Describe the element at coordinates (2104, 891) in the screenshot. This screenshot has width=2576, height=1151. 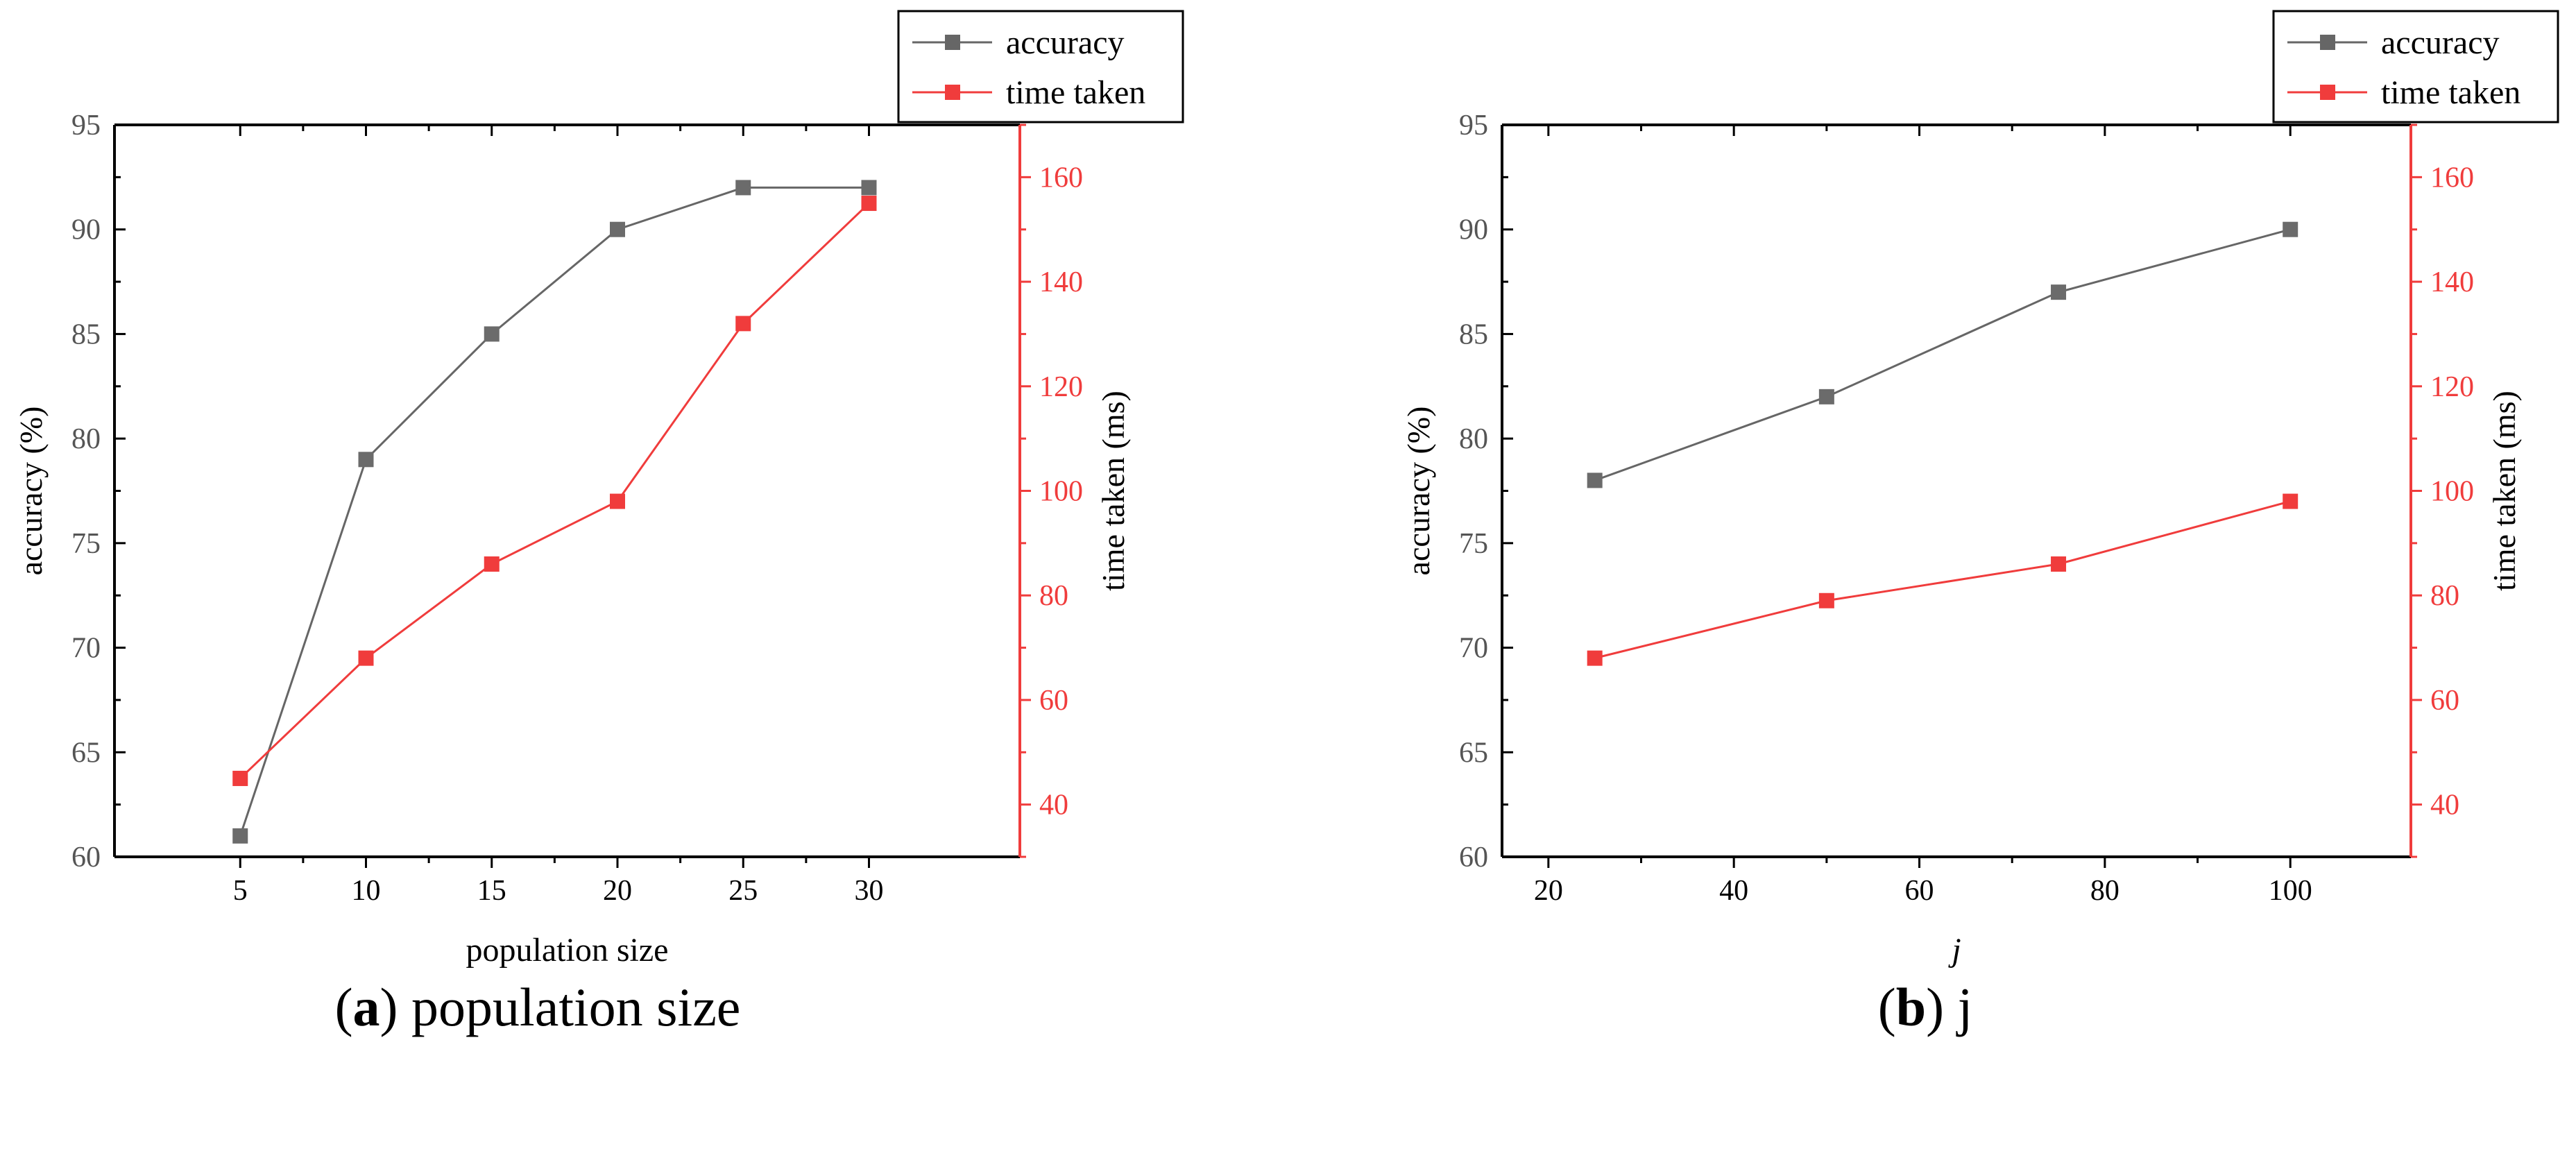
I see `x-tick-label: 80` at that location.